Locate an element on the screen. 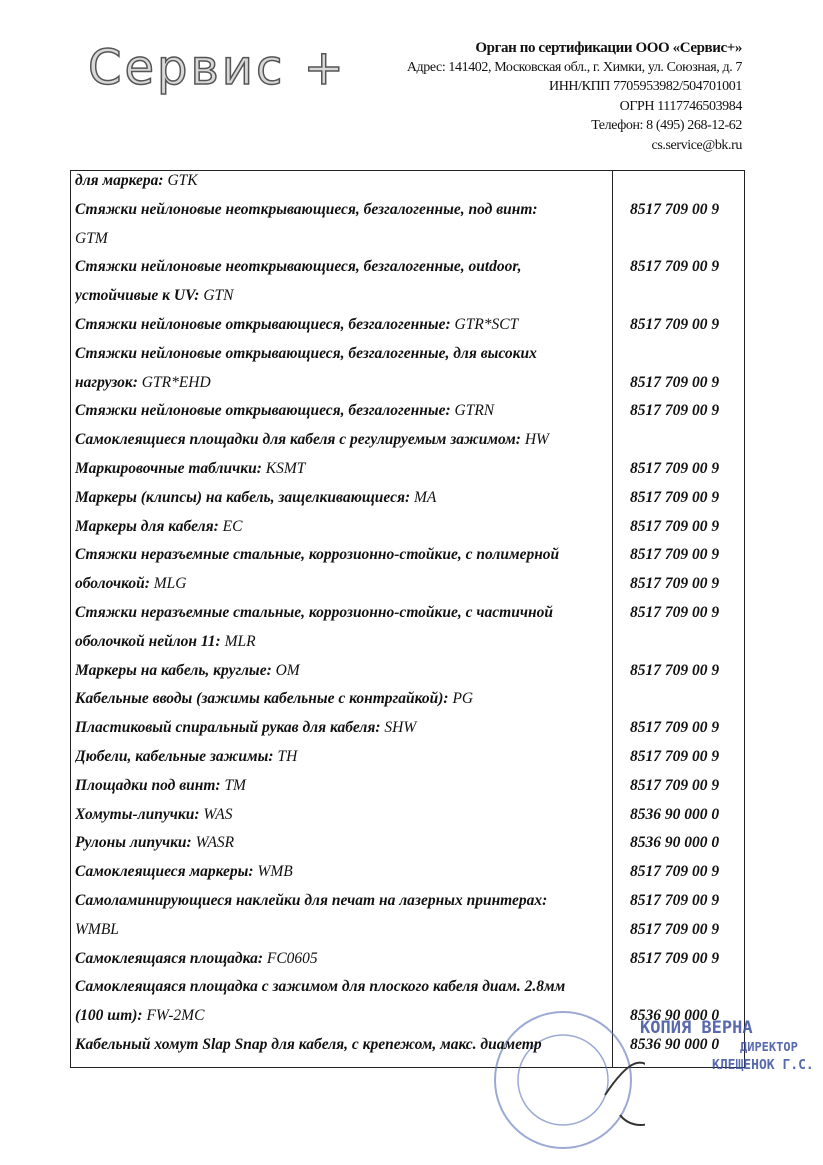  org-line: cs.service@bk.ru is located at coordinates (697, 145).